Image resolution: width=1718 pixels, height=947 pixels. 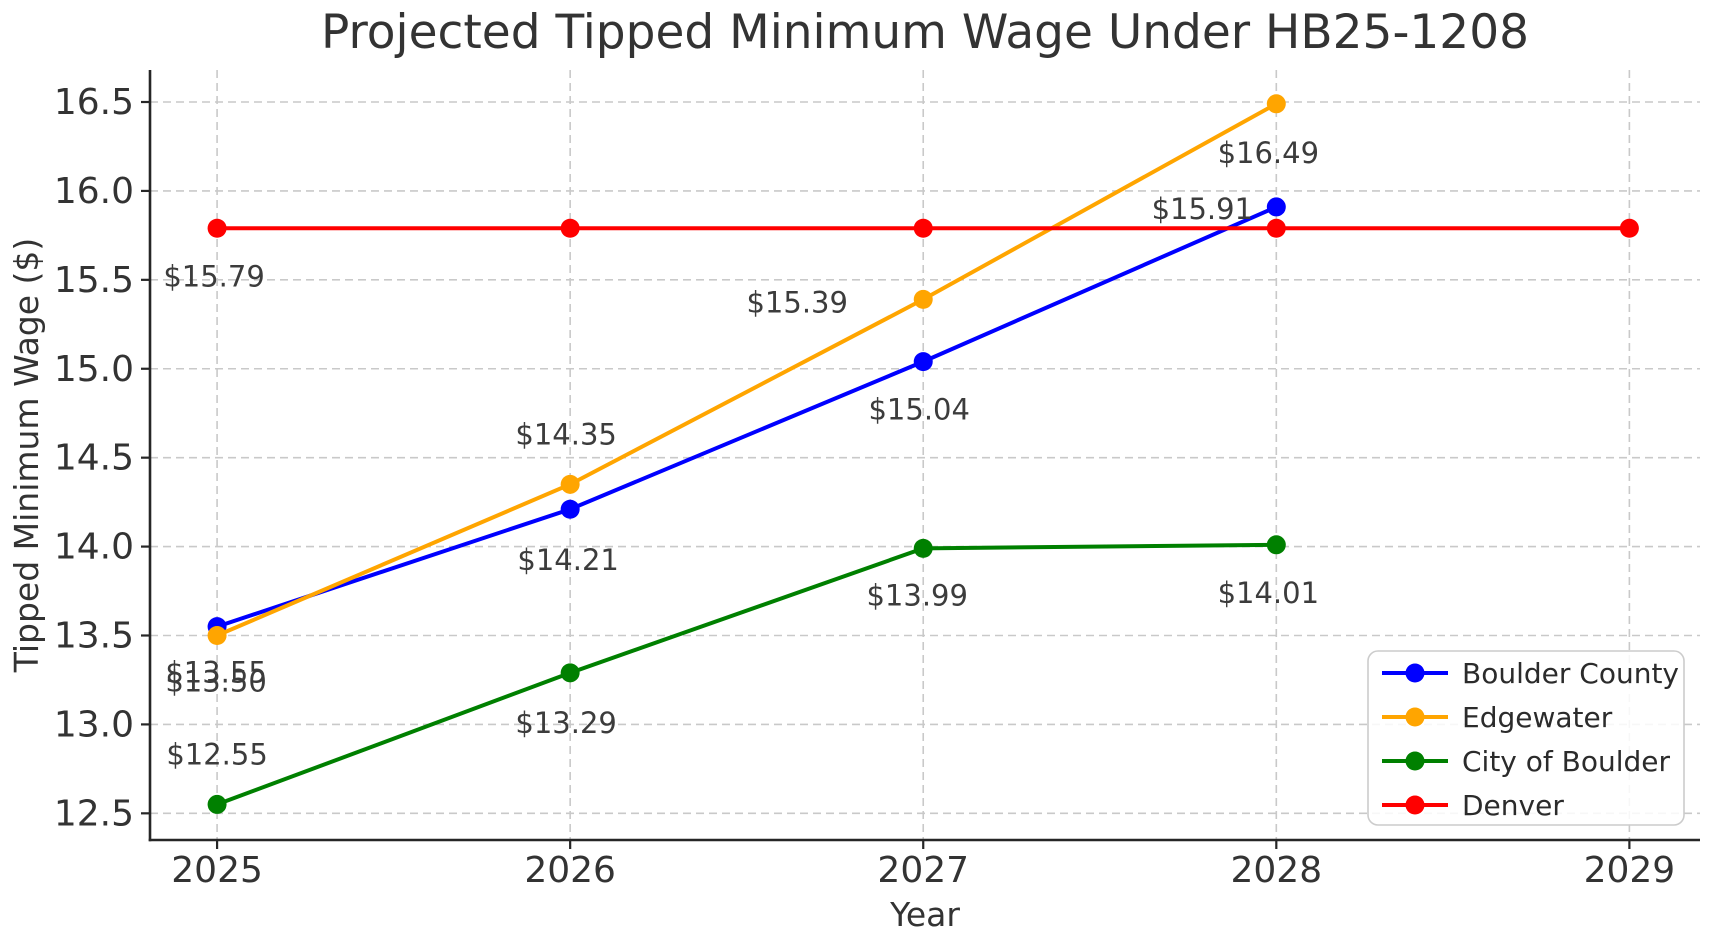 What do you see at coordinates (916, 595) in the screenshot?
I see `annotation--13-99: $13.99` at bounding box center [916, 595].